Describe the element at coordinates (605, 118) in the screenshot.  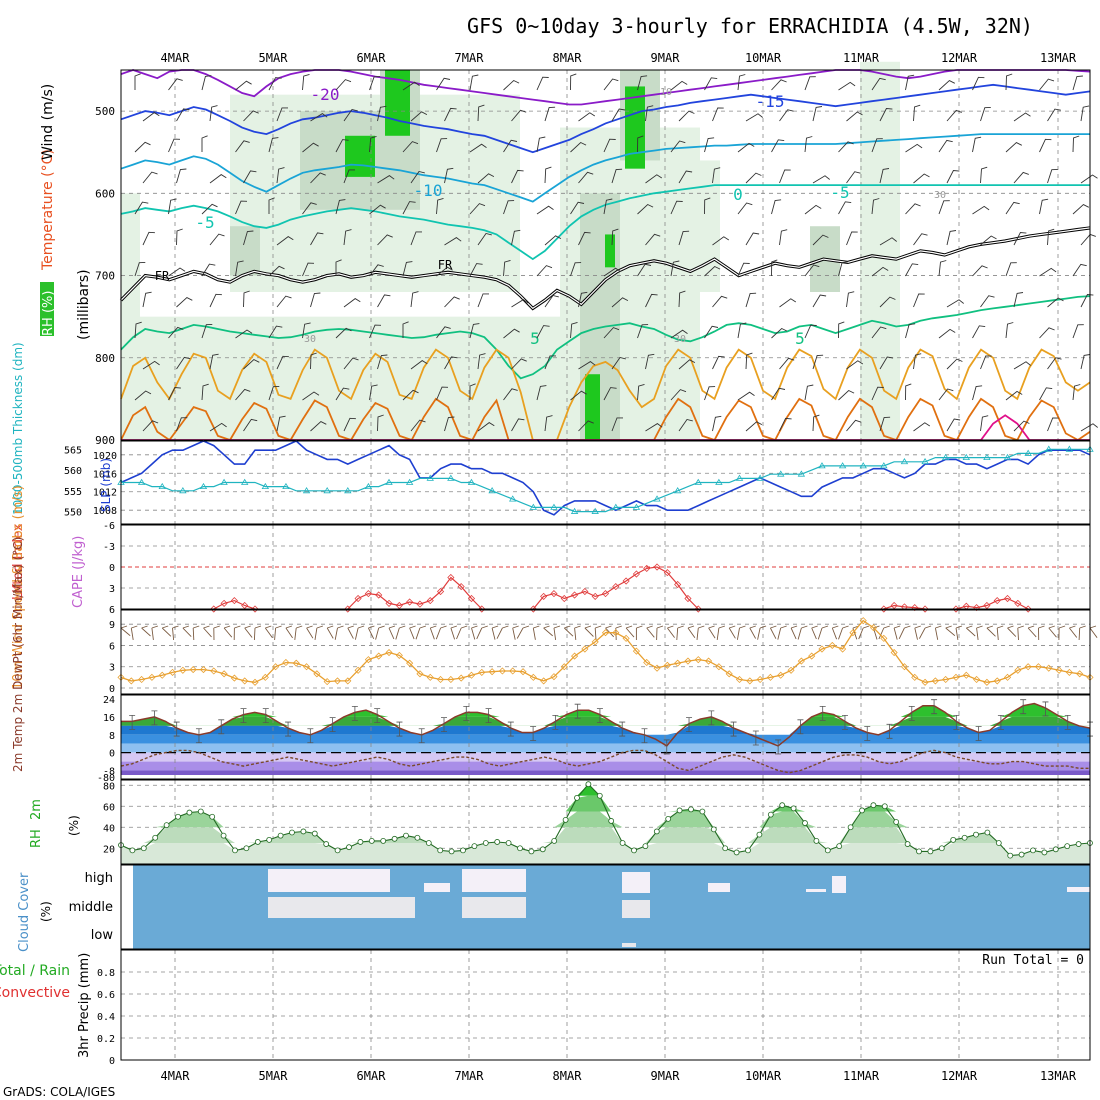
I see `isotherm-line` at that location.